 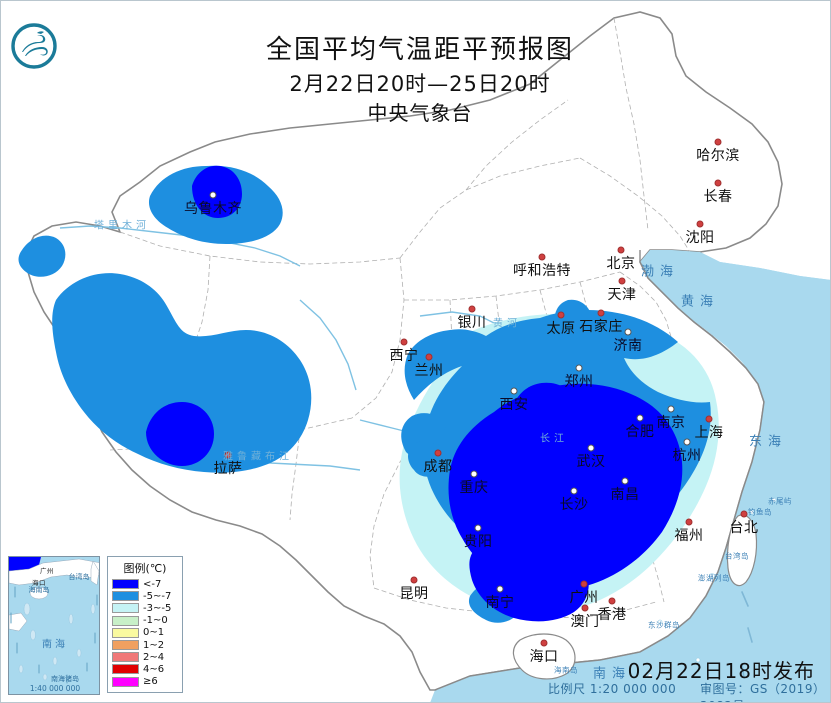 What do you see at coordinates (601, 327) in the screenshot?
I see `city-label: 石家庄` at bounding box center [601, 327].